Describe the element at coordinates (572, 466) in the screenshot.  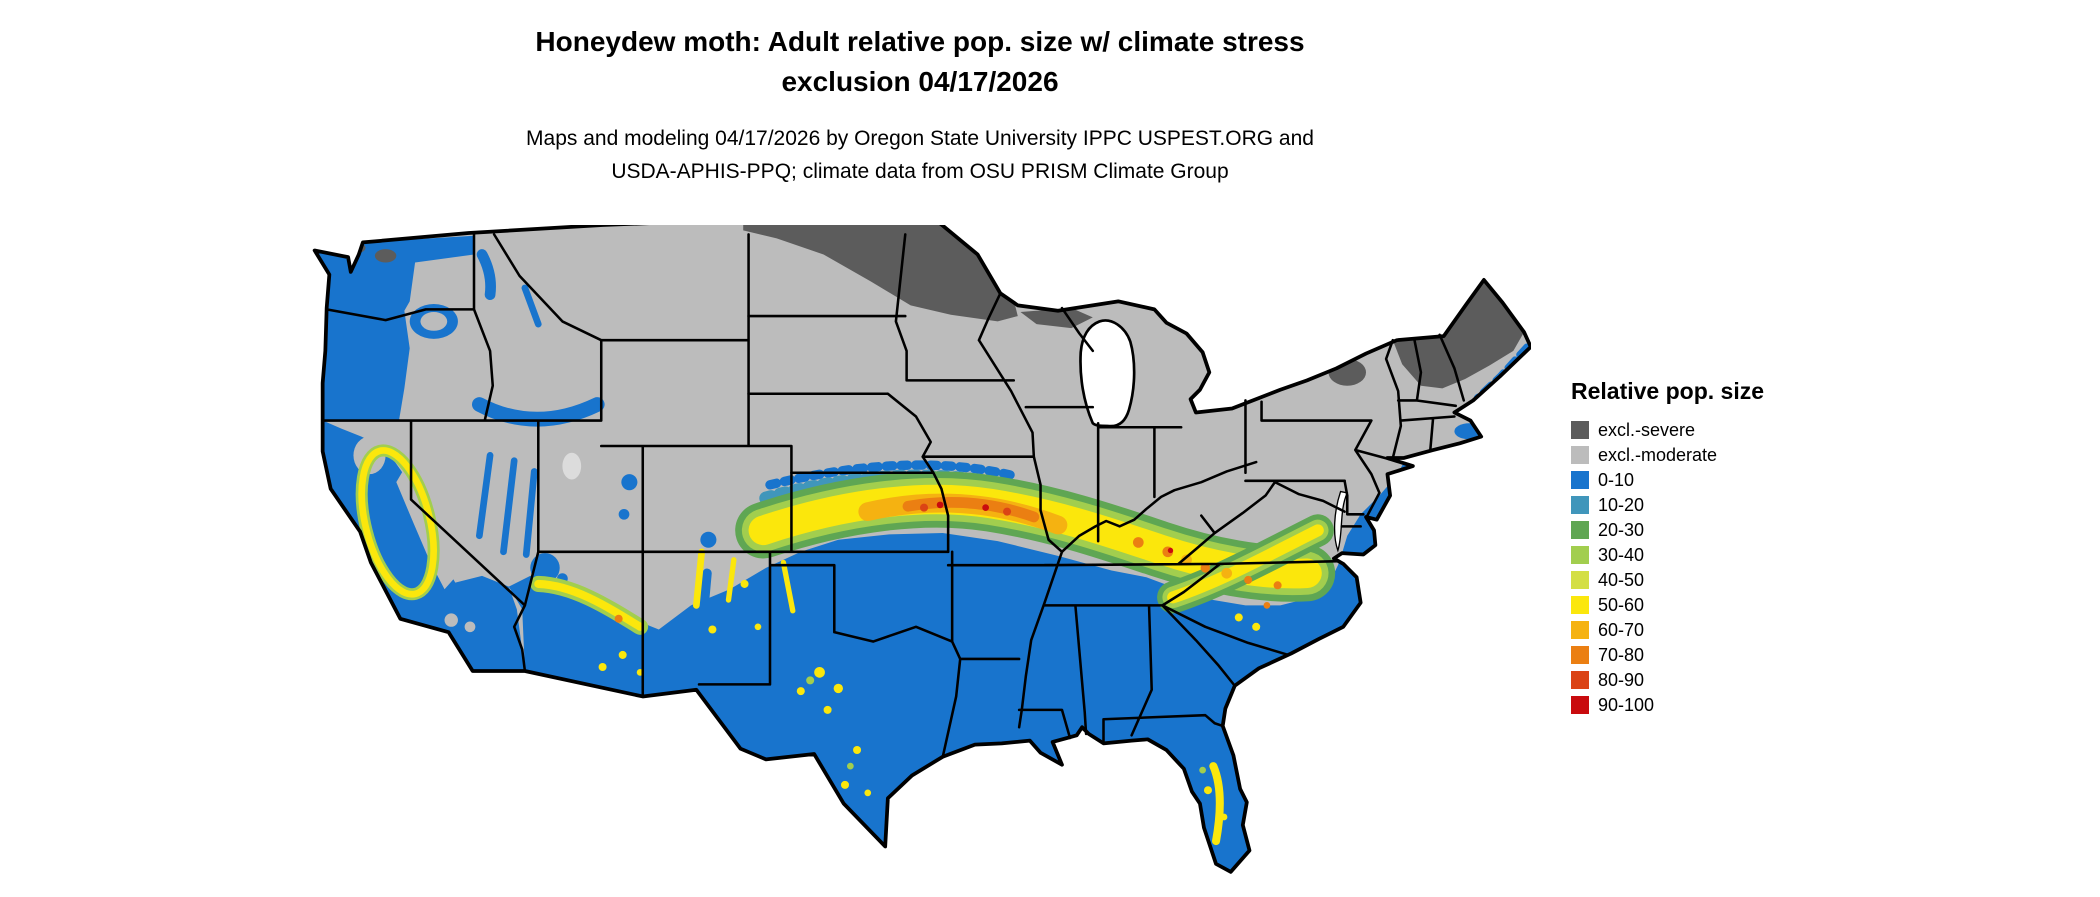
I see `great-salt-lake` at that location.